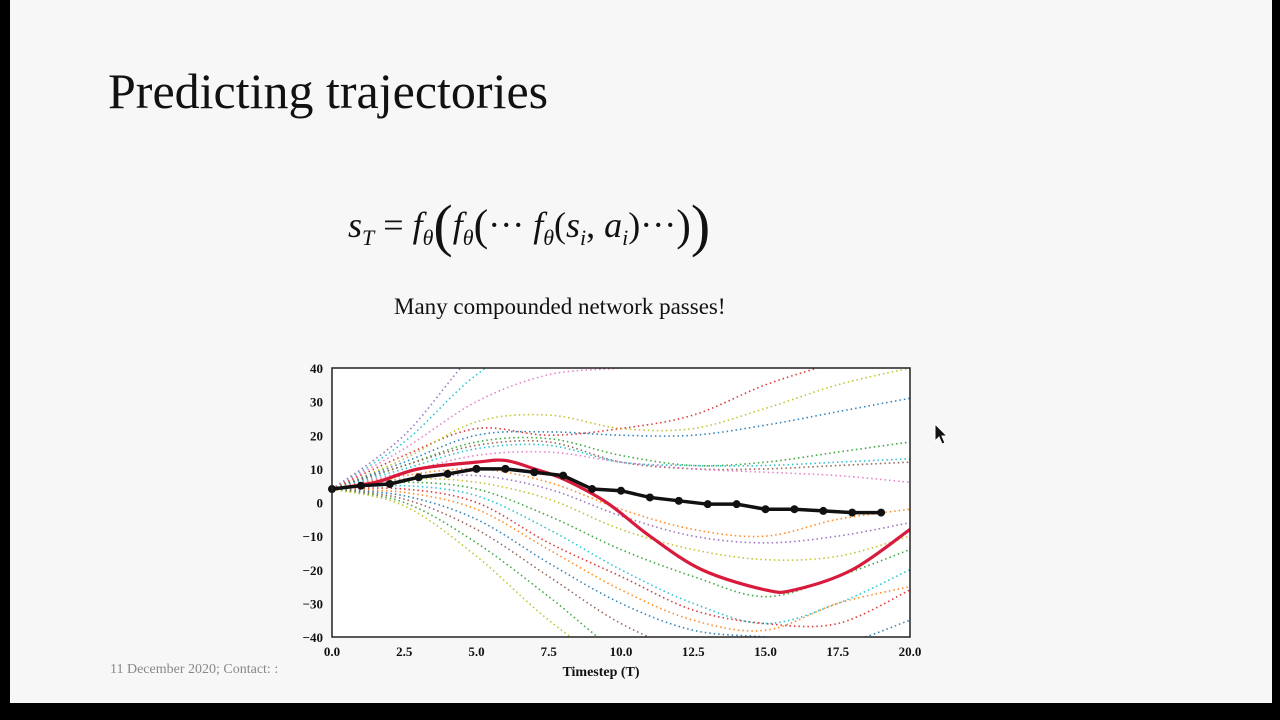 This screenshot has height=720, width=1280. I want to click on y-tick-label: −10, so click(313, 536).